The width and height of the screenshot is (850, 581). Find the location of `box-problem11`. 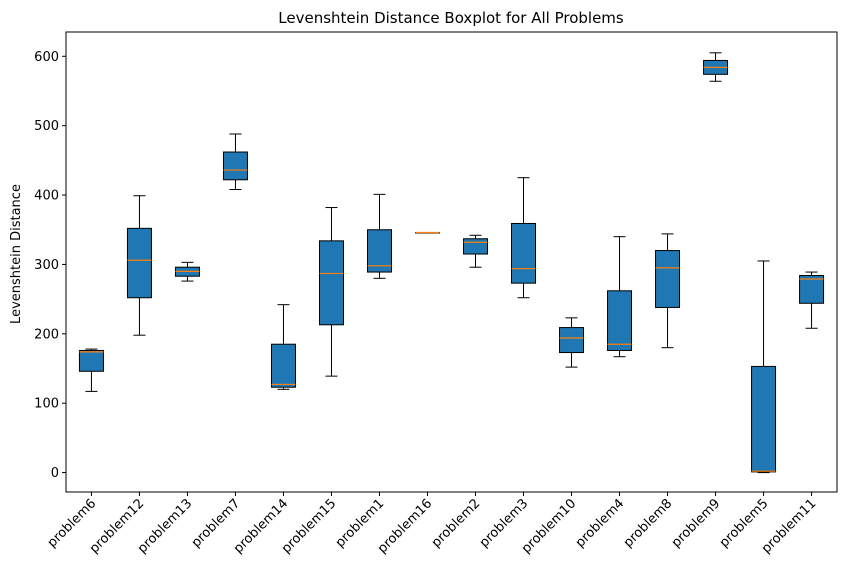

box-problem11 is located at coordinates (812, 300).